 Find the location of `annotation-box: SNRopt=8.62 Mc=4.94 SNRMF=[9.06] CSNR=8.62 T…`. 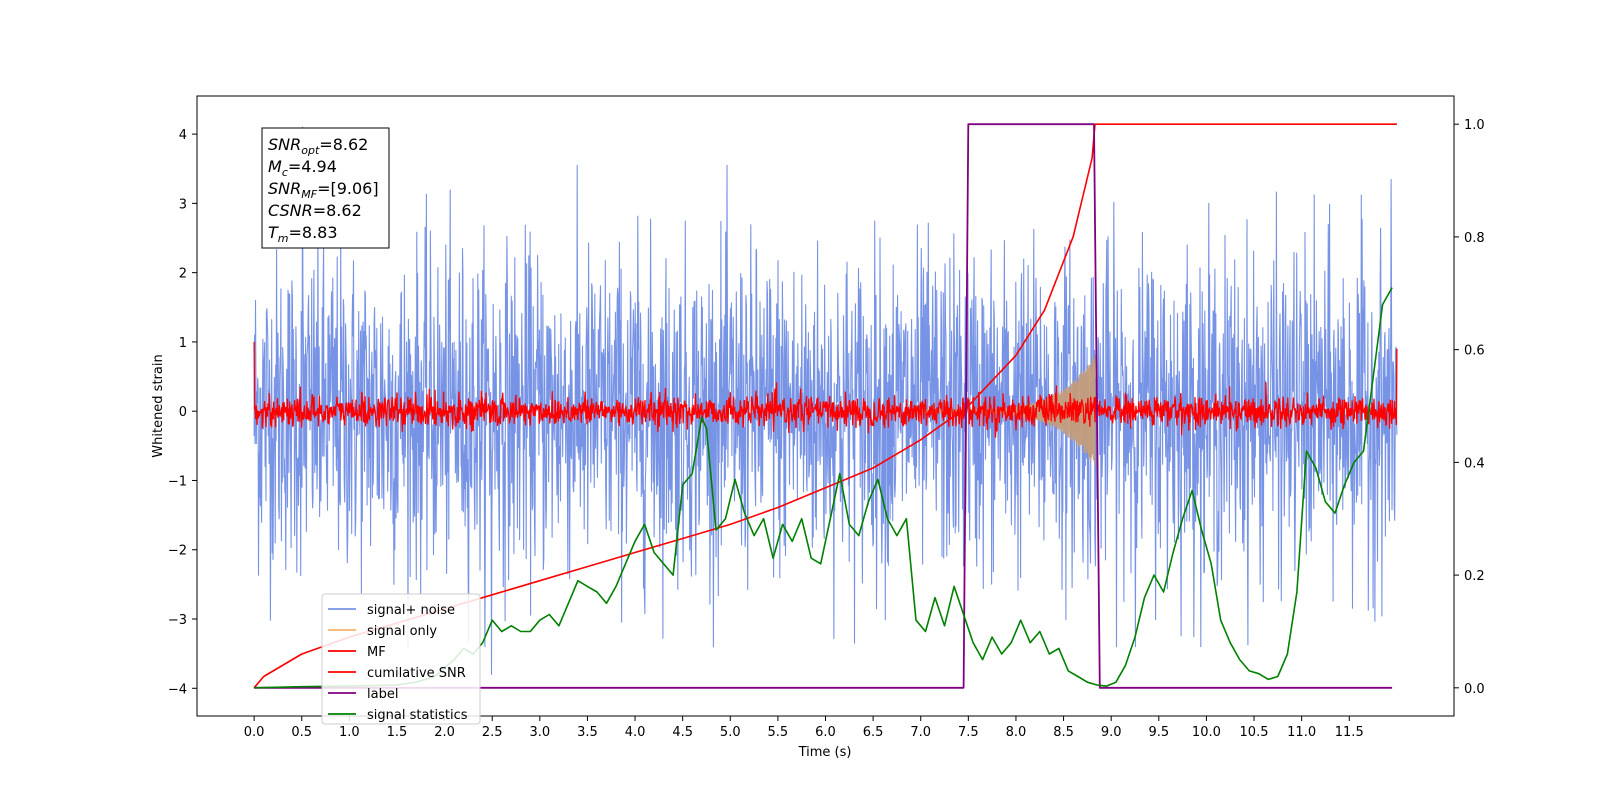

annotation-box: SNRopt=8.62 Mc=4.94 SNRMF=[9.06] CSNR=8.62 T… is located at coordinates (325, 188).